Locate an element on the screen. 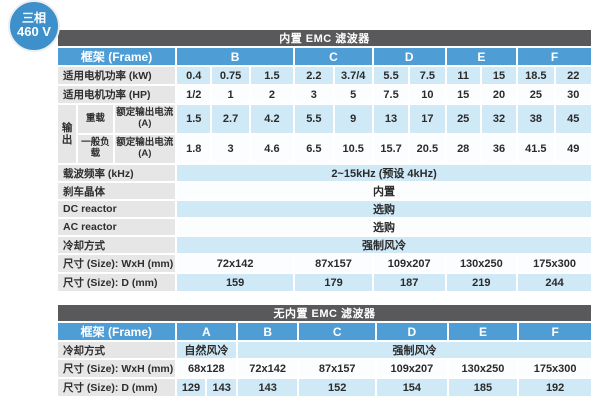 Image resolution: width=600 pixels, height=408 pixels. value-cell: 22 is located at coordinates (573, 75).